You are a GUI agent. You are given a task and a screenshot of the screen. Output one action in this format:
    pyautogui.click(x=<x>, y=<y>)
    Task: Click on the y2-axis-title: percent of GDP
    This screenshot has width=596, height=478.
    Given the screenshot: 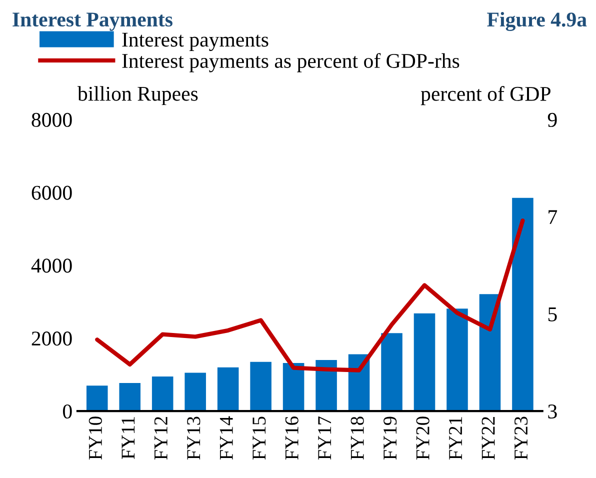 What is the action you would take?
    pyautogui.click(x=485, y=96)
    